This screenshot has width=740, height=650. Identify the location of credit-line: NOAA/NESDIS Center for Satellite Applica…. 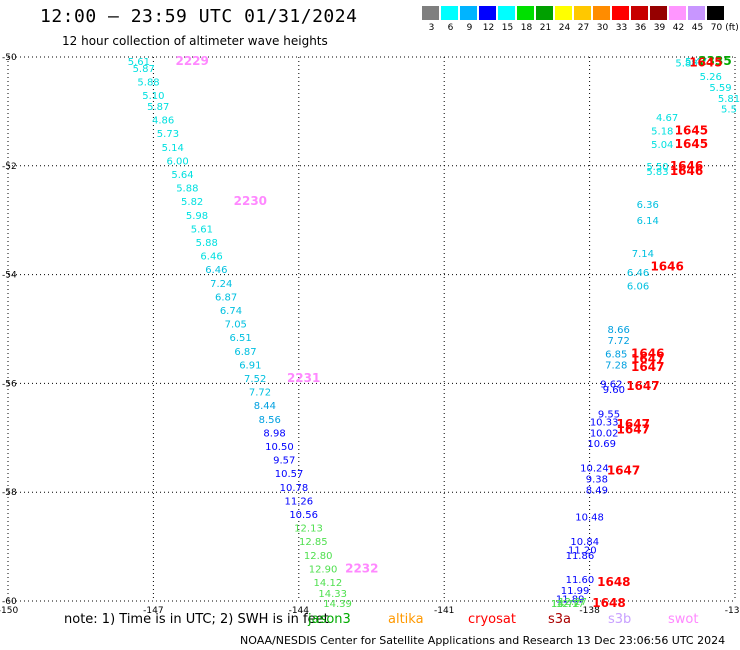
(483, 640).